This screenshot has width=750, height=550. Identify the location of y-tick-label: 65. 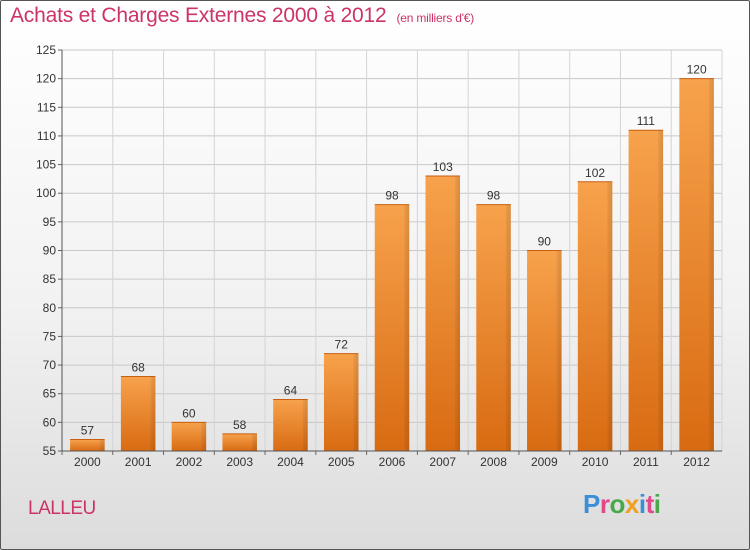
(50, 394).